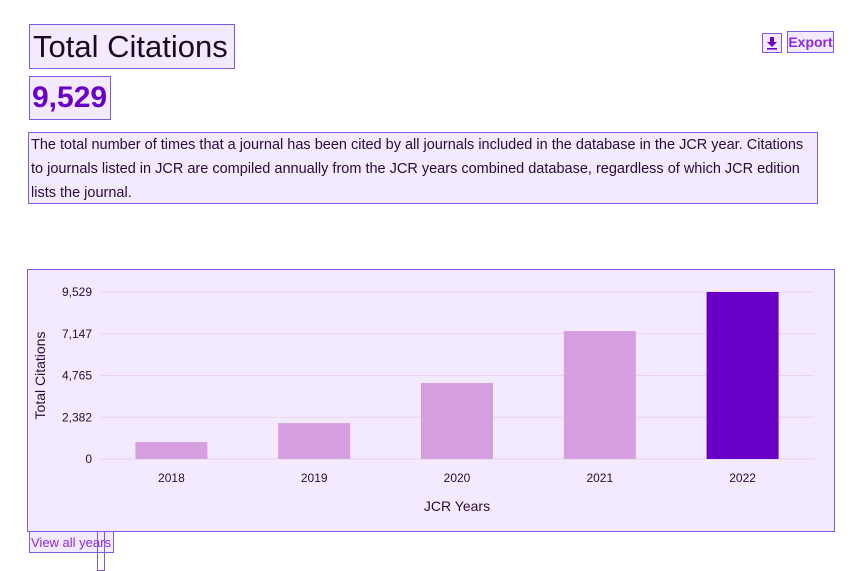 The height and width of the screenshot is (571, 858). What do you see at coordinates (88, 459) in the screenshot?
I see `y-tick-label: 0` at bounding box center [88, 459].